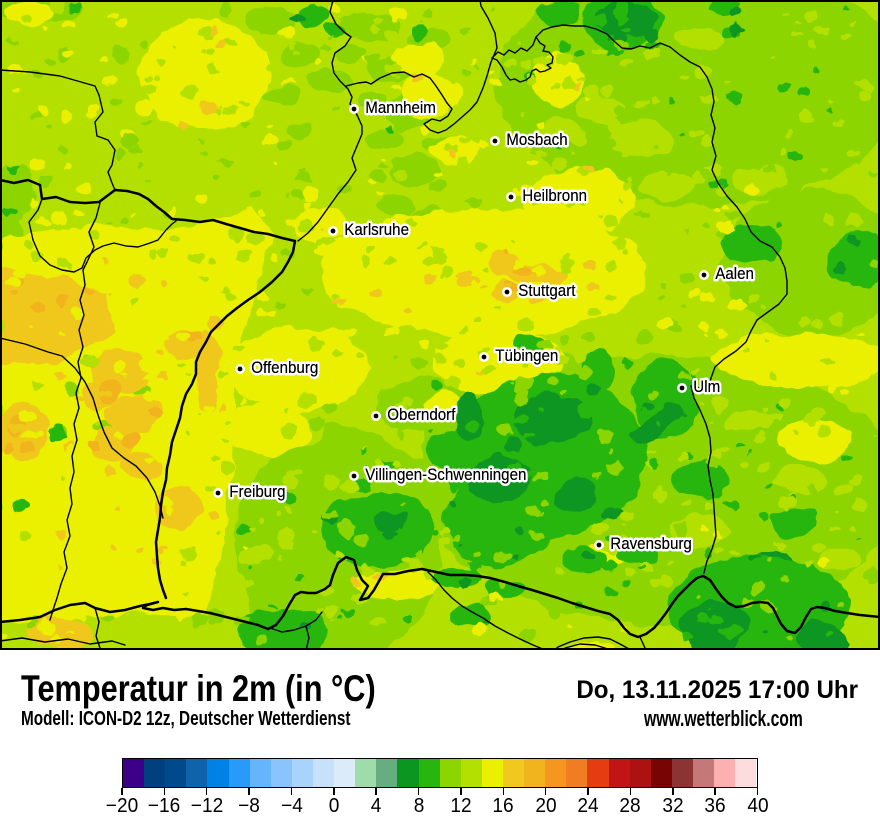  What do you see at coordinates (734, 273) in the screenshot?
I see `svg-text: Aalen` at bounding box center [734, 273].